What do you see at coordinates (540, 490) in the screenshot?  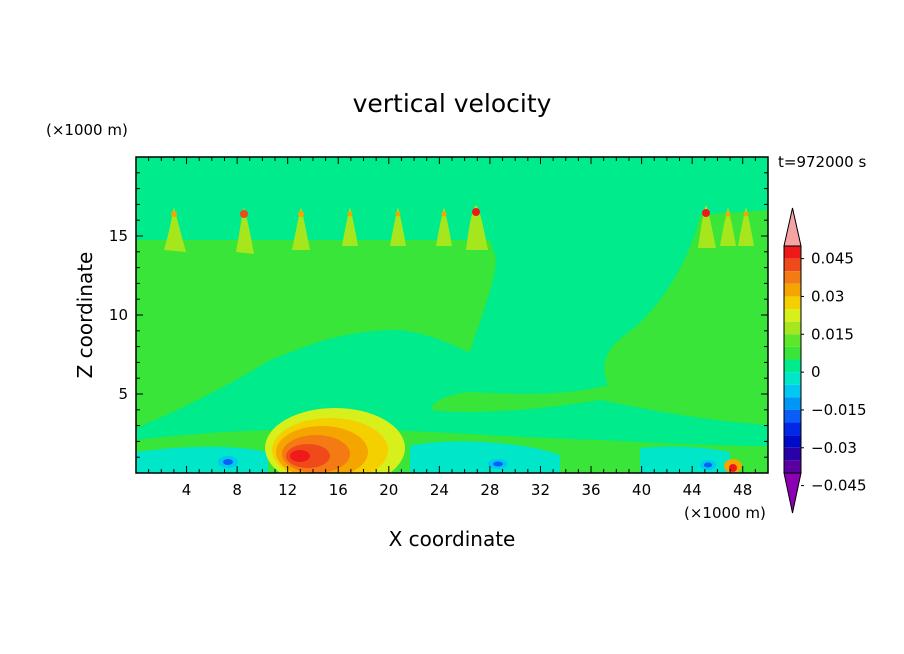 I see `x-tick-label: 32` at bounding box center [540, 490].